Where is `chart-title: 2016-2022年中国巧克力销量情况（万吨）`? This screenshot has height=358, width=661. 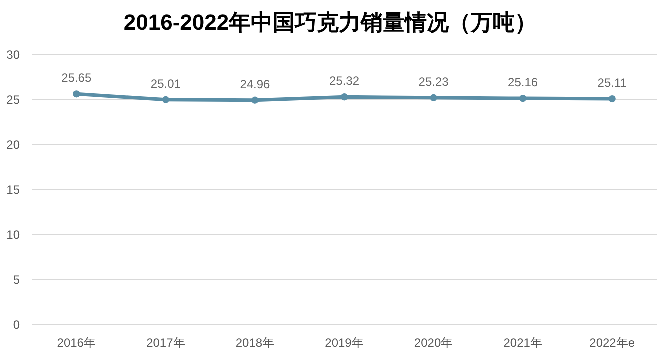
chart-title: 2016-2022年中国巧克力销量情况（万吨） is located at coordinates (331, 22).